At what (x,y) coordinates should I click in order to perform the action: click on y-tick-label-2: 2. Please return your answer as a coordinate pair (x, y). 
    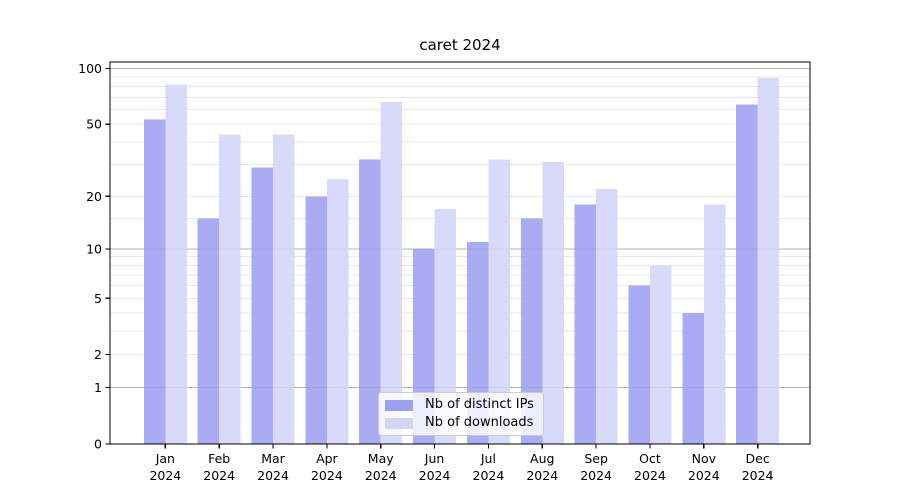
    Looking at the image, I should click on (98, 354).